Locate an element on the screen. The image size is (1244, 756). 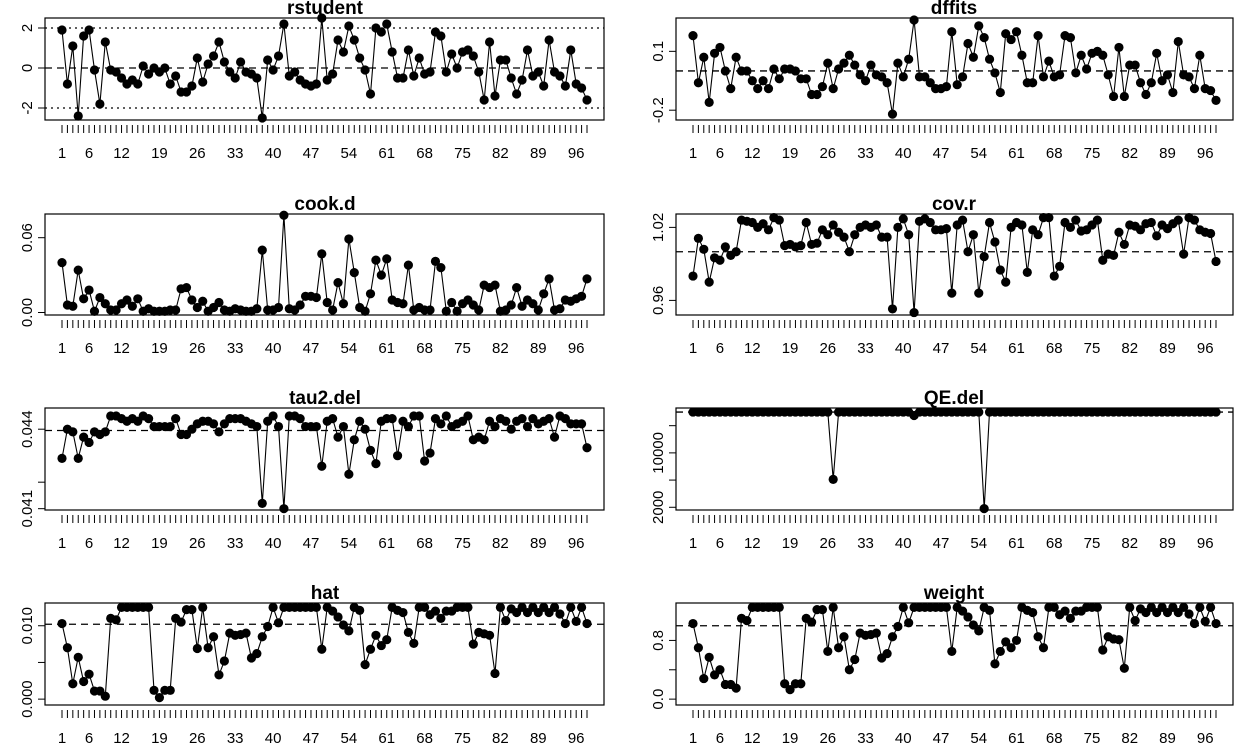
series-line is located at coordinates (324, 652).